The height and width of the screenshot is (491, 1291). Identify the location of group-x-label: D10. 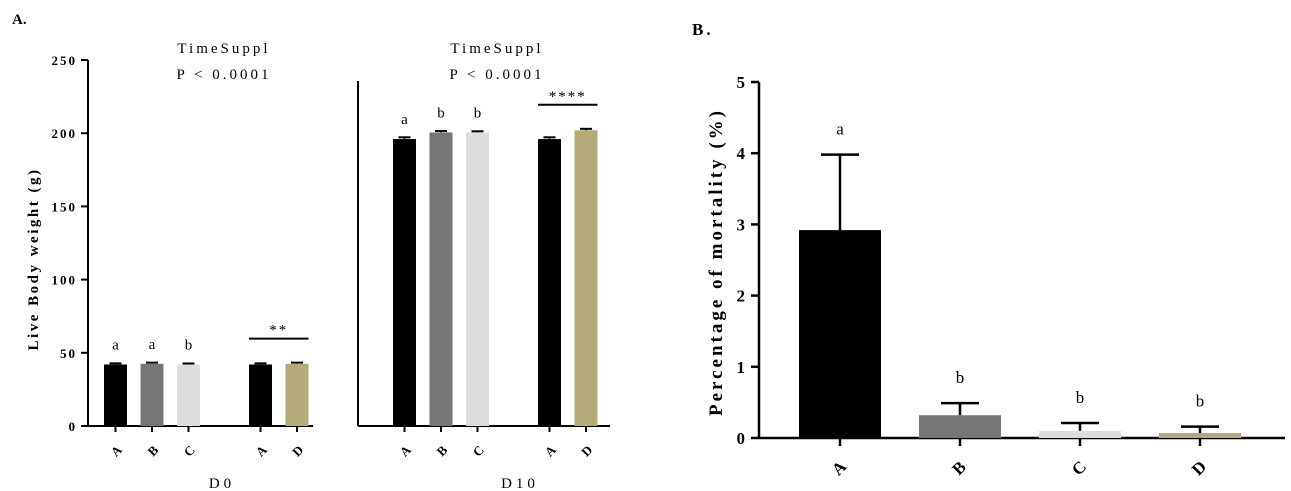
(520, 483).